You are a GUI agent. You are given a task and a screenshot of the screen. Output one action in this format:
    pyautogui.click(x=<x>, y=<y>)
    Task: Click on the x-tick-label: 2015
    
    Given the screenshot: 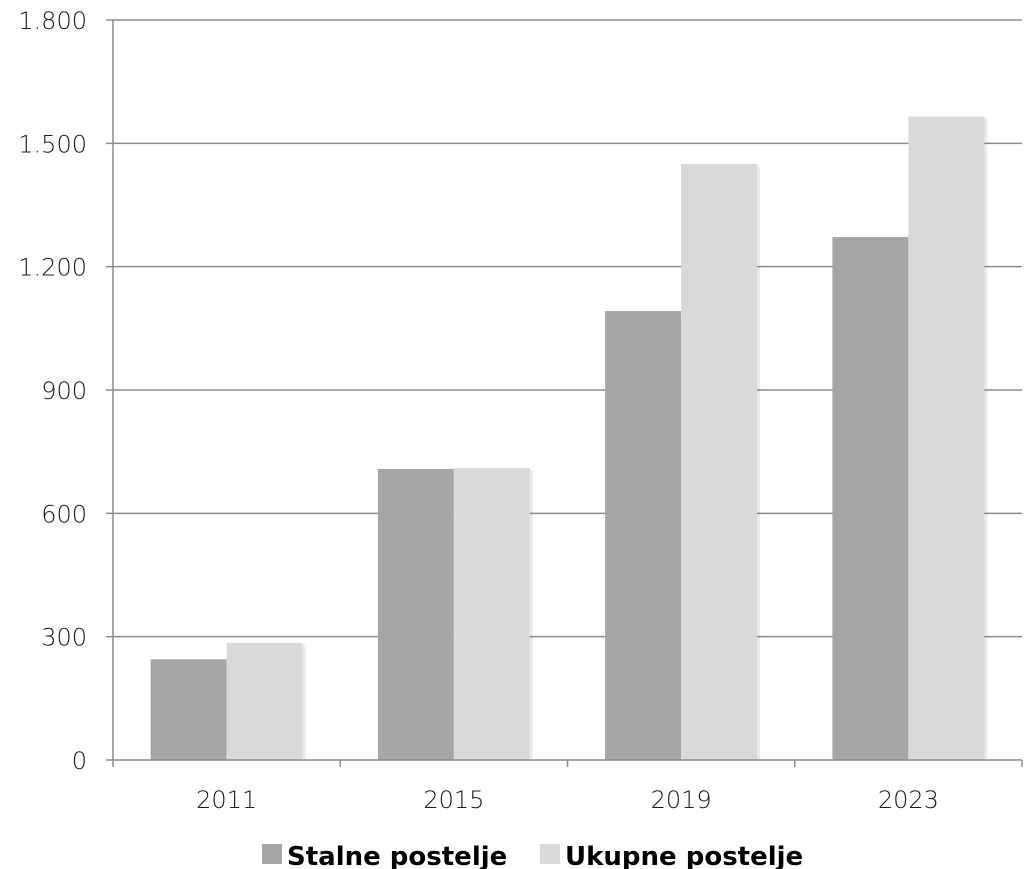 What is the action you would take?
    pyautogui.click(x=453, y=800)
    